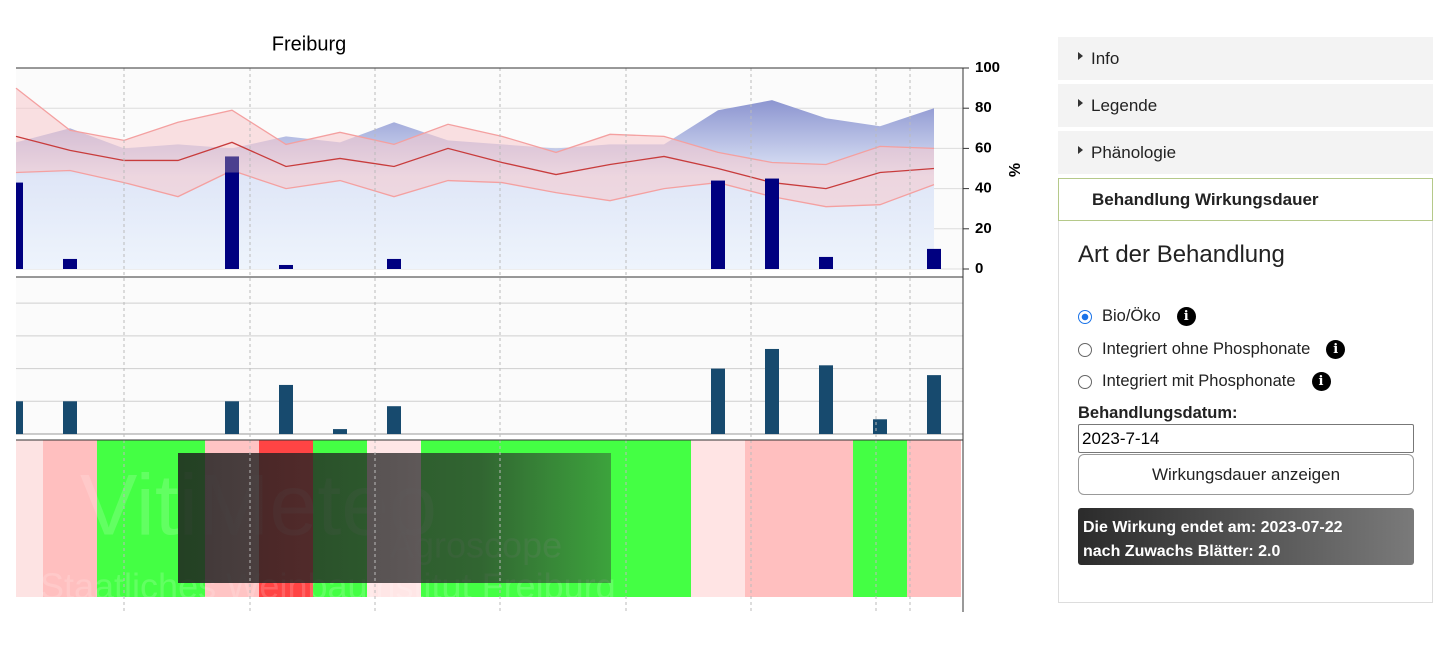 The height and width of the screenshot is (655, 1454). I want to click on accordion-header: Behandlung Wirkungsdauer, so click(1245, 199).